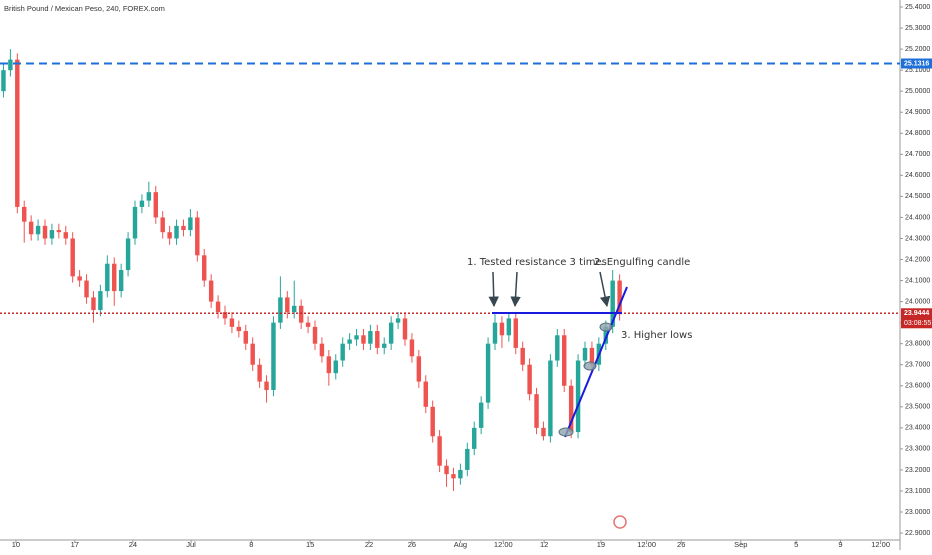 The height and width of the screenshot is (555, 932). What do you see at coordinates (369, 544) in the screenshot?
I see `x-tick-label: 22` at bounding box center [369, 544].